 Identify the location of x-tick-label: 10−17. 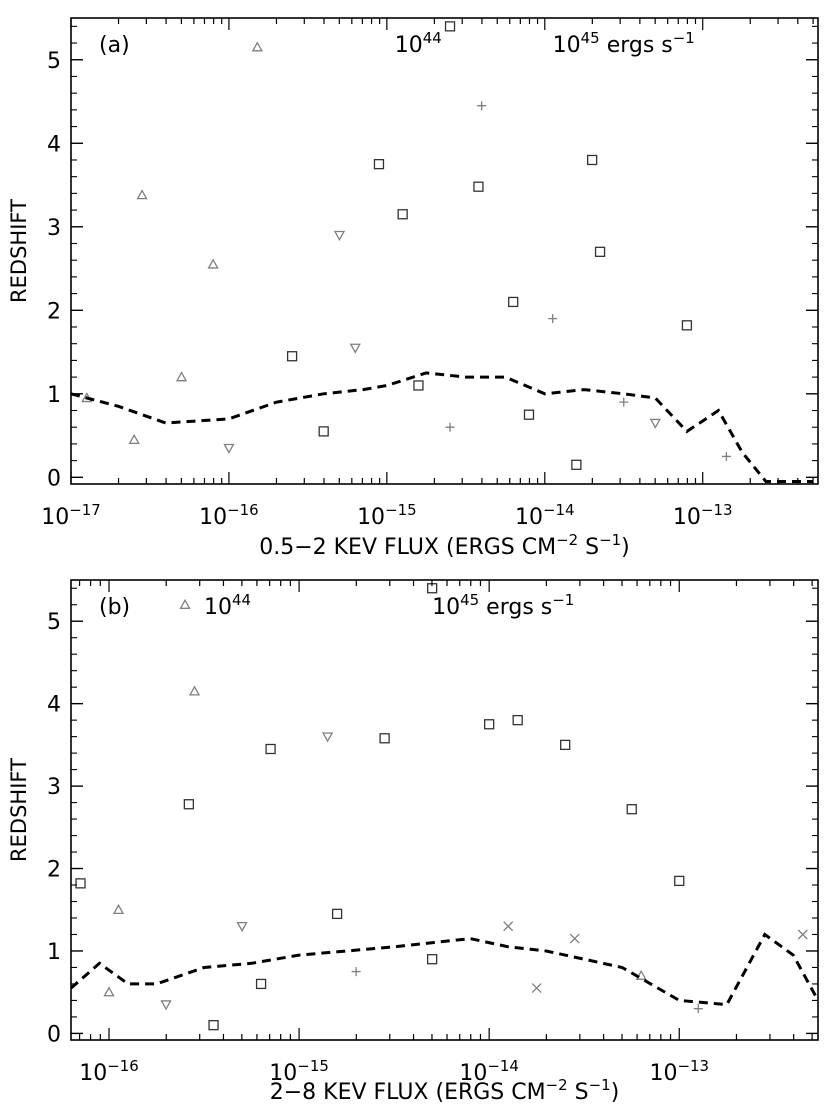
(71, 515).